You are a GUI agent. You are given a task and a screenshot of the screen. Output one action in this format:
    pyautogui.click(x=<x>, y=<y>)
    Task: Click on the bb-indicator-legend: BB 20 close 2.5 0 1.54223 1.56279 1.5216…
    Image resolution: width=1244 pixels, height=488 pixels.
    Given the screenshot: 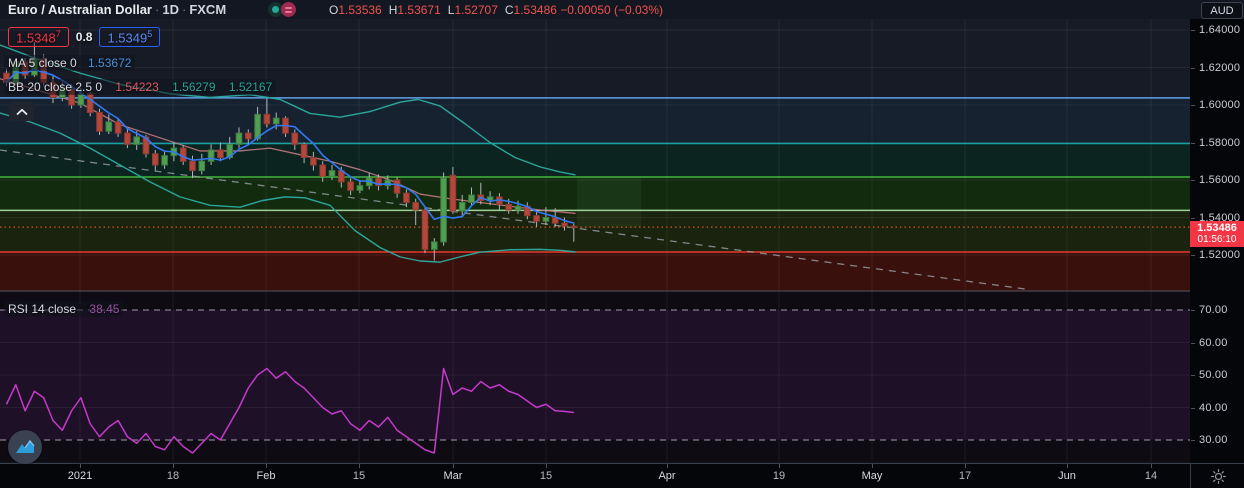 What is the action you would take?
    pyautogui.click(x=140, y=87)
    